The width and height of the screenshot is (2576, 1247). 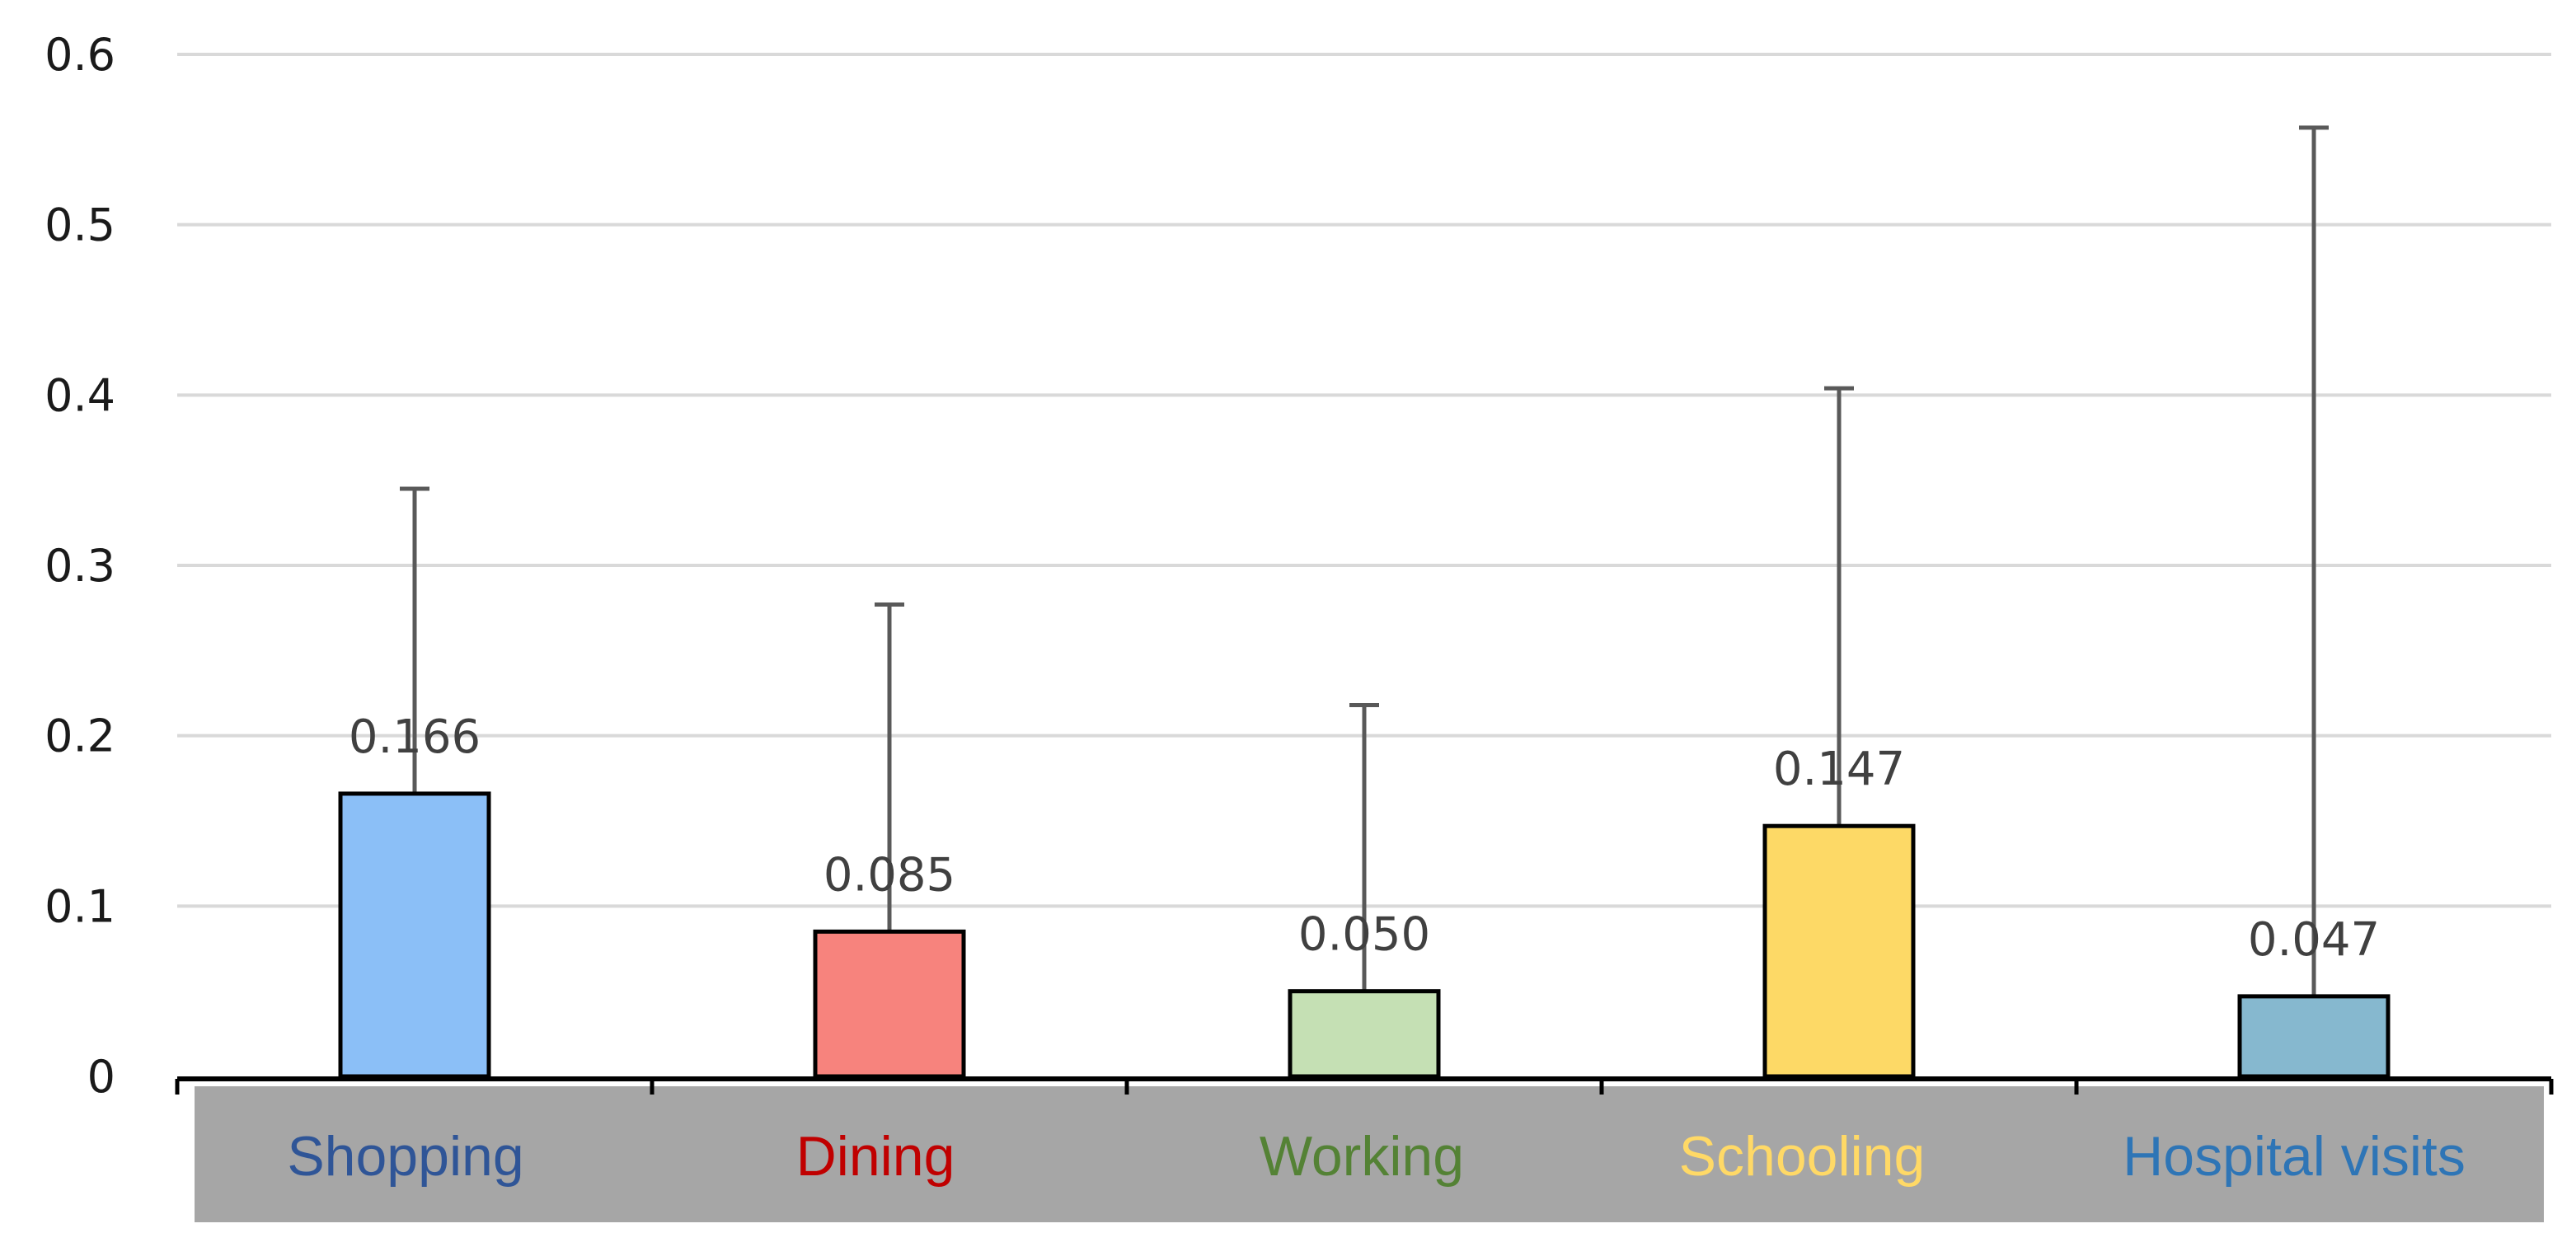 I want to click on y-tick-label: 0.5, so click(x=80, y=225).